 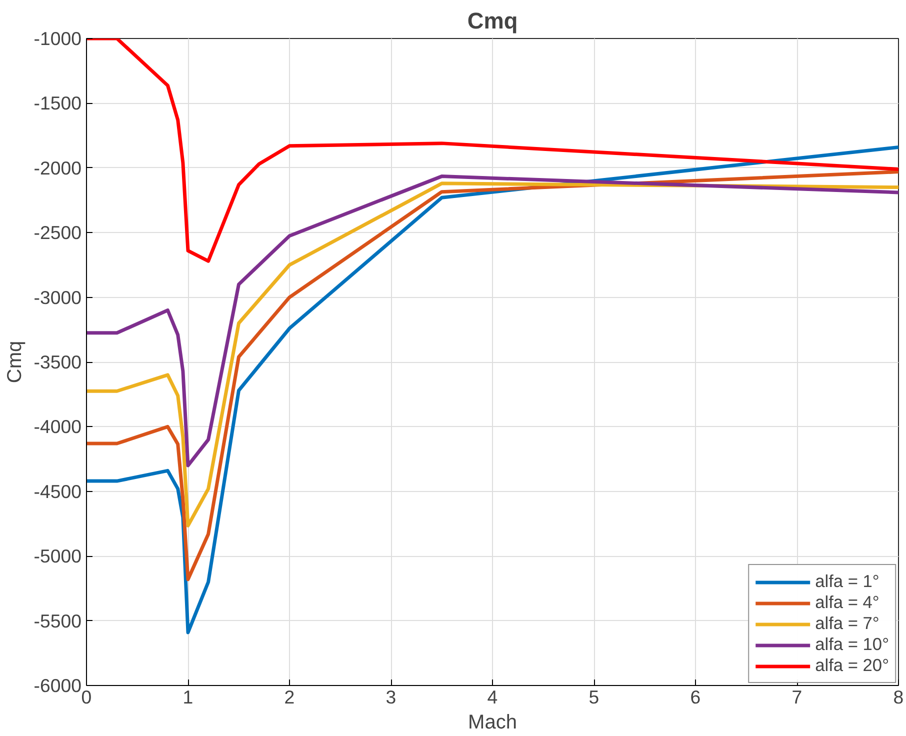 What do you see at coordinates (188, 697) in the screenshot?
I see `x-tick-label: 1` at bounding box center [188, 697].